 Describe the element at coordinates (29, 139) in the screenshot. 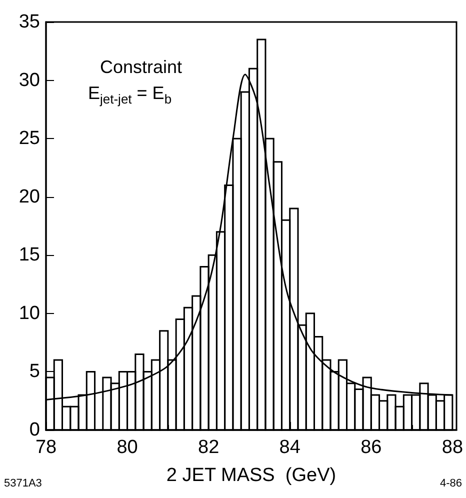

I see `y-tick-label: 25` at that location.